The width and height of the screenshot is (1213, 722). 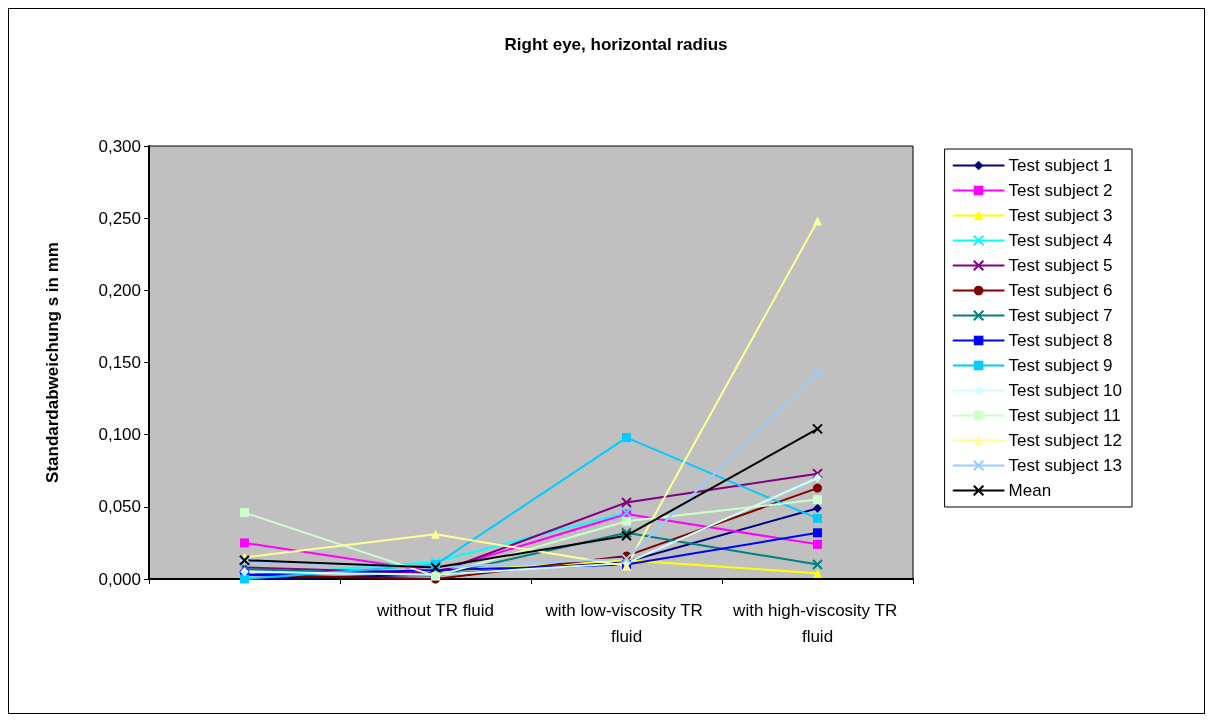 What do you see at coordinates (1065, 465) in the screenshot?
I see `legend-label: Test subject 13` at bounding box center [1065, 465].